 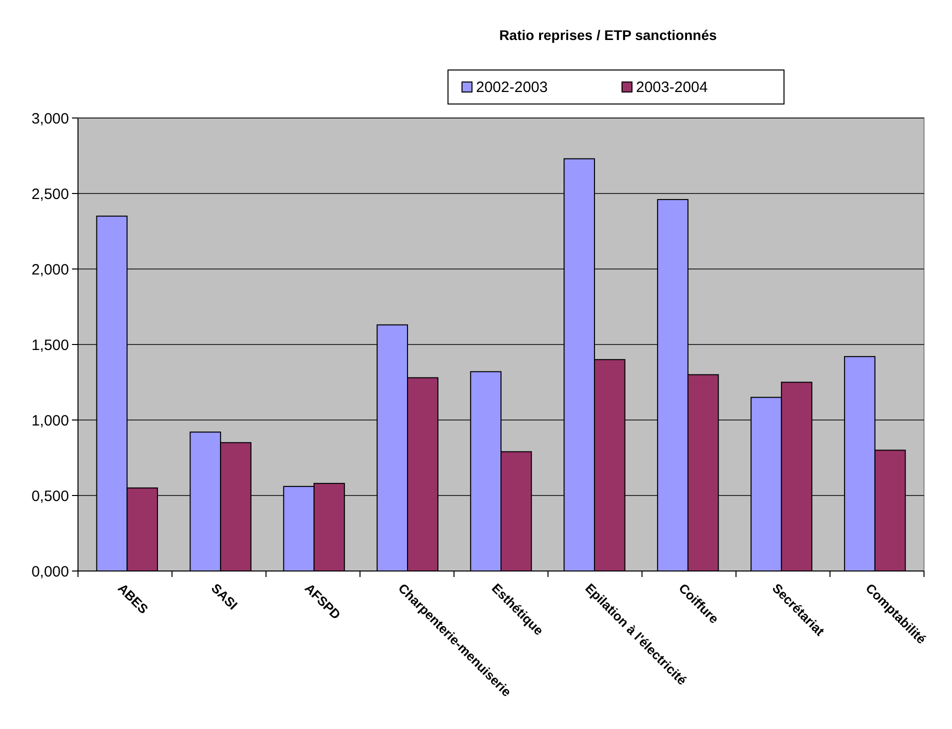 What do you see at coordinates (608, 35) in the screenshot?
I see `chart-title: Ratio reprises / ETP sanctionnés` at bounding box center [608, 35].